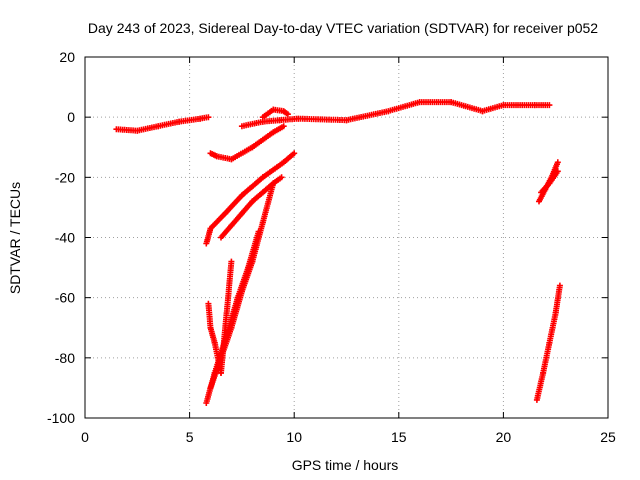 Image resolution: width=640 pixels, height=480 pixels. Describe the element at coordinates (399, 437) in the screenshot. I see `x-tick-label: 15` at that location.